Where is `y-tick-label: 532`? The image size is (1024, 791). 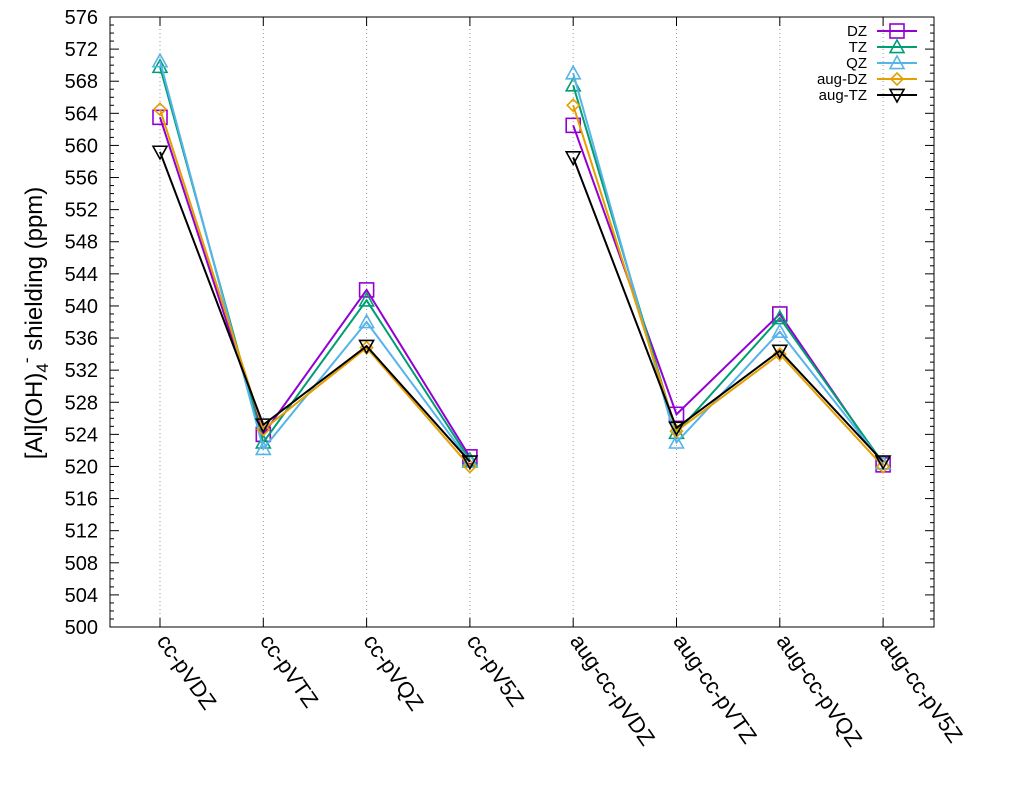
y-tick-label: 532 is located at coordinates (81, 371).